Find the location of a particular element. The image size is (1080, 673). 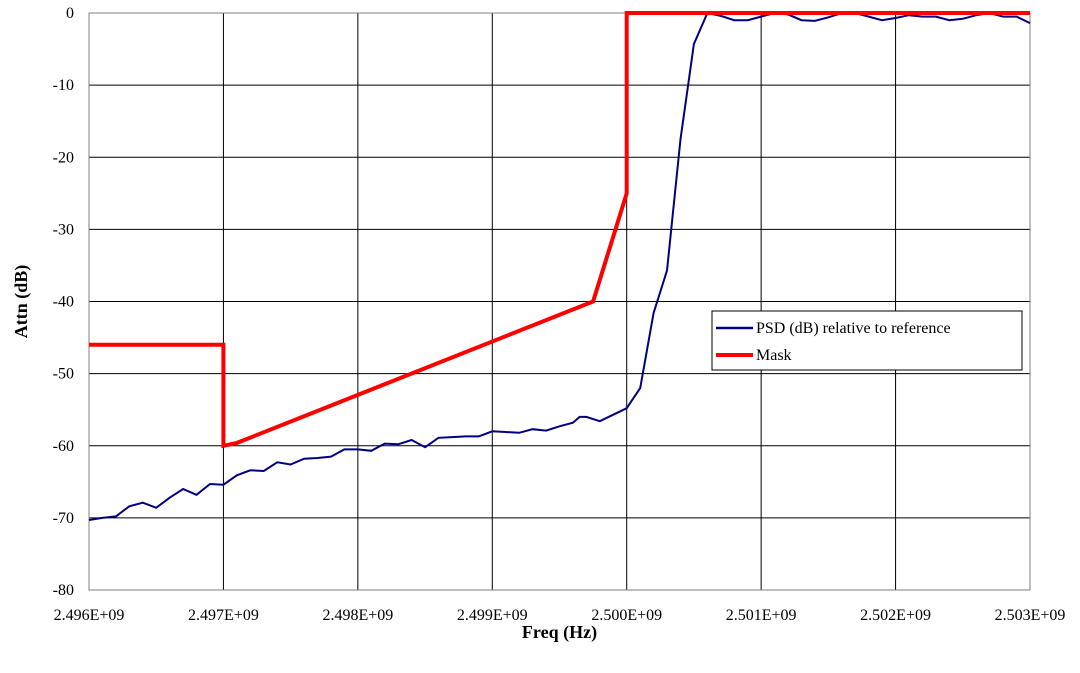

y-tick-label: -60 is located at coordinates (63, 446).